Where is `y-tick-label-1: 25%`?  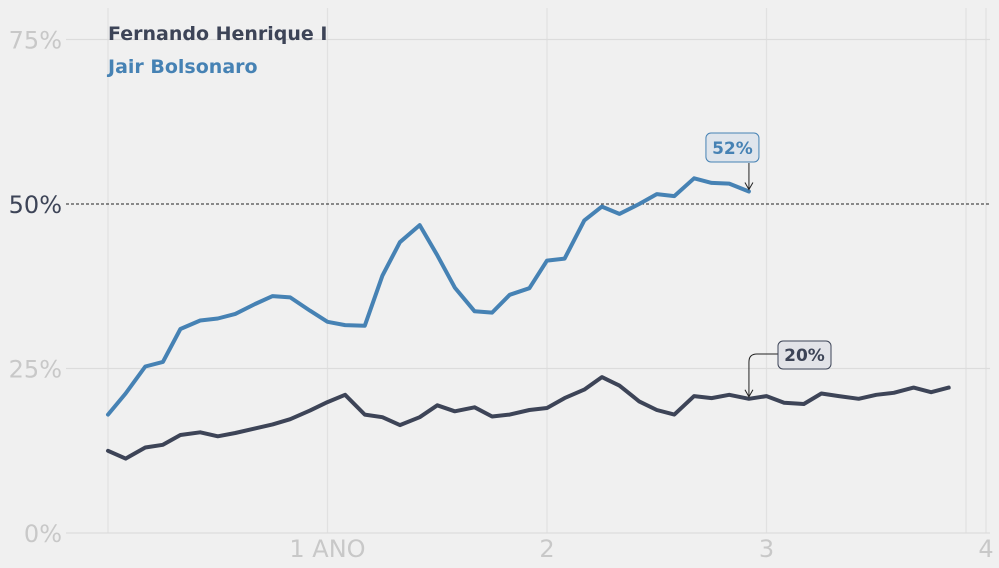
y-tick-label-1: 25% is located at coordinates (35, 370).